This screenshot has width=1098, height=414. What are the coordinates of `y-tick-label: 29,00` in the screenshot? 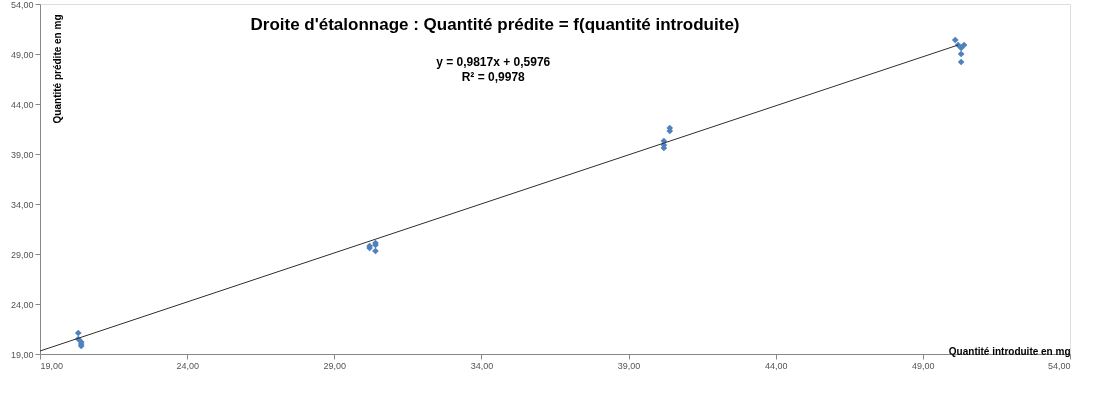 It's located at (22, 254).